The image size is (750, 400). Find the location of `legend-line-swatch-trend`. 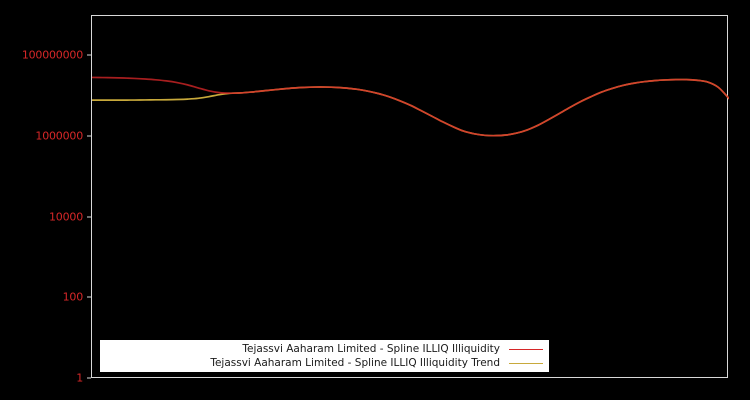

legend-line-swatch-trend is located at coordinates (526, 363).